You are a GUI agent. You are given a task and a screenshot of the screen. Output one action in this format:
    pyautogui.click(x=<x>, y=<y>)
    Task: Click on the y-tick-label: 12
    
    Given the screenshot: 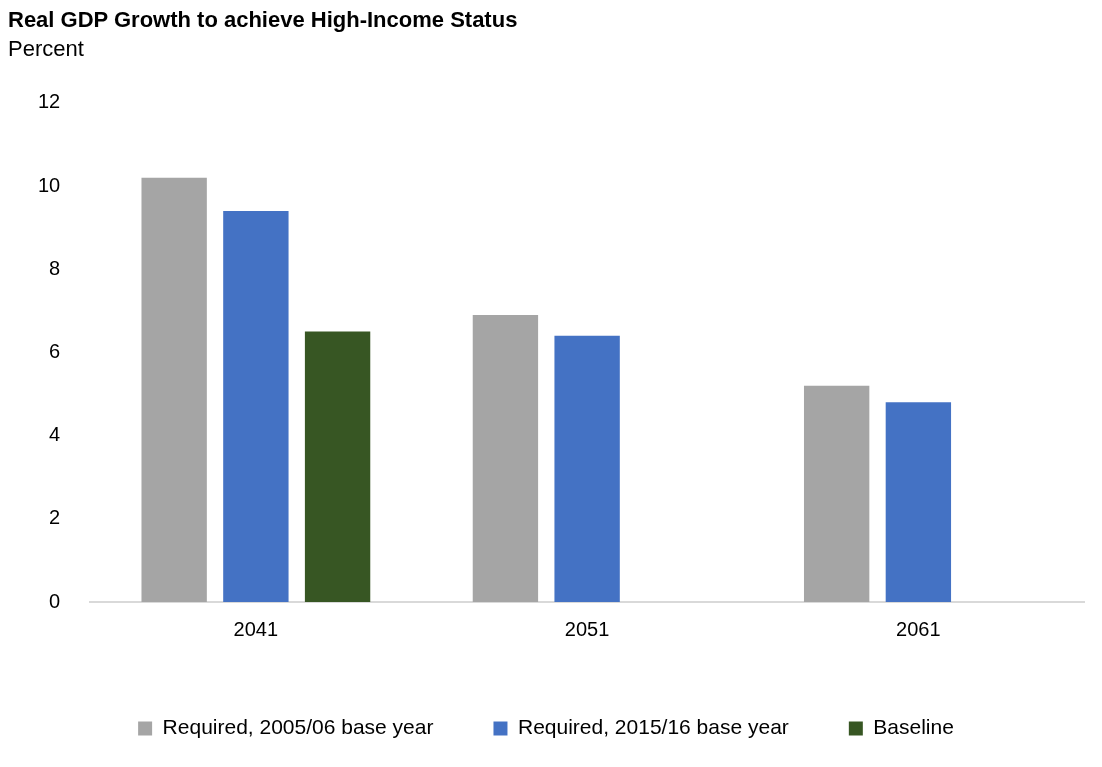 What is the action you would take?
    pyautogui.click(x=49, y=101)
    